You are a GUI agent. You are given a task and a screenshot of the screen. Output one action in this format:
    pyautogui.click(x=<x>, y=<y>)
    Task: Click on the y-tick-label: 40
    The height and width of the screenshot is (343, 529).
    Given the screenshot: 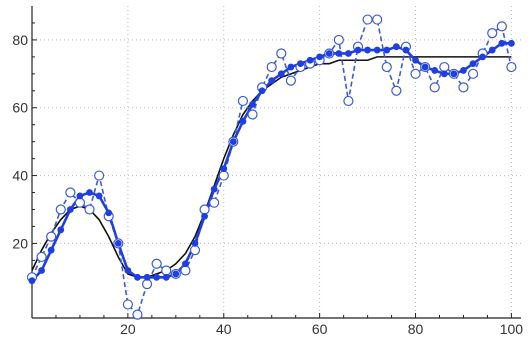 What is the action you would take?
    pyautogui.click(x=20, y=176)
    